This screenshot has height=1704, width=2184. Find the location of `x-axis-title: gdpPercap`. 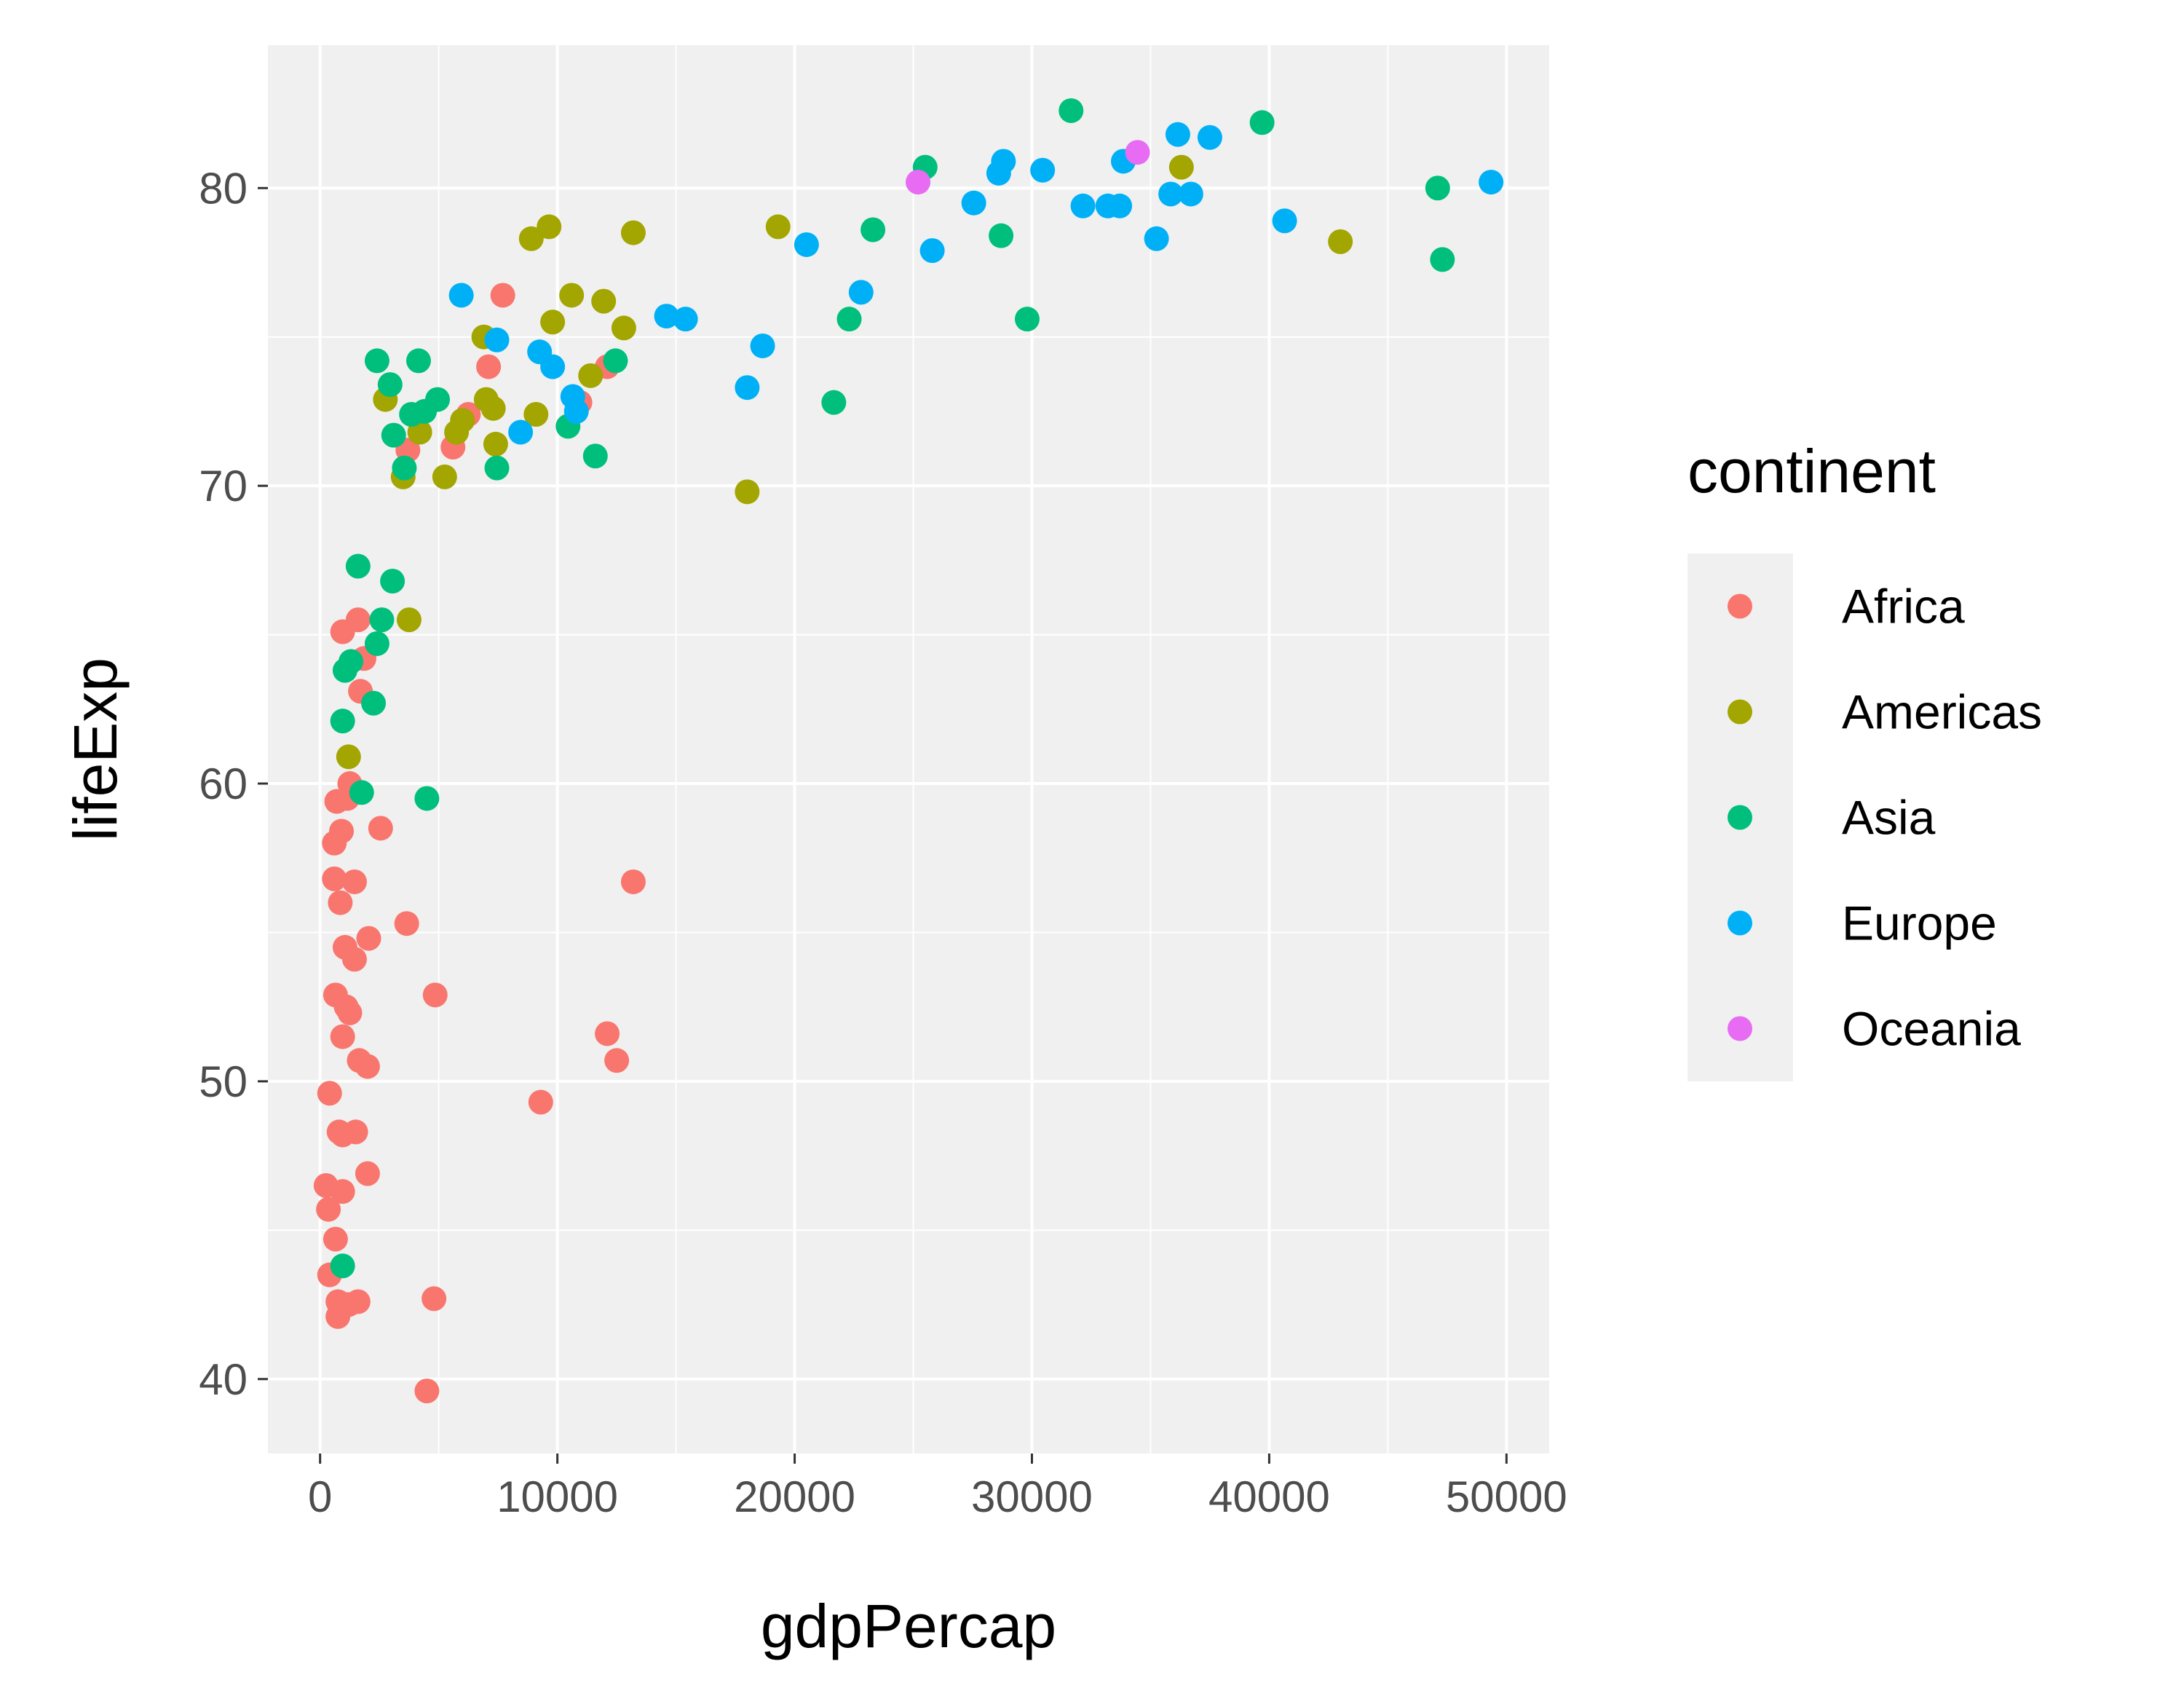

x-axis-title: gdpPercap is located at coordinates (908, 1626).